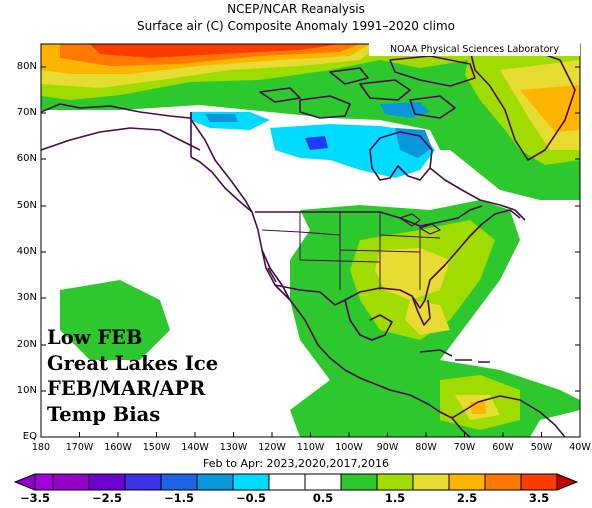  Describe the element at coordinates (24, 482) in the screenshot. I see `colorbar-arrow-left` at that location.